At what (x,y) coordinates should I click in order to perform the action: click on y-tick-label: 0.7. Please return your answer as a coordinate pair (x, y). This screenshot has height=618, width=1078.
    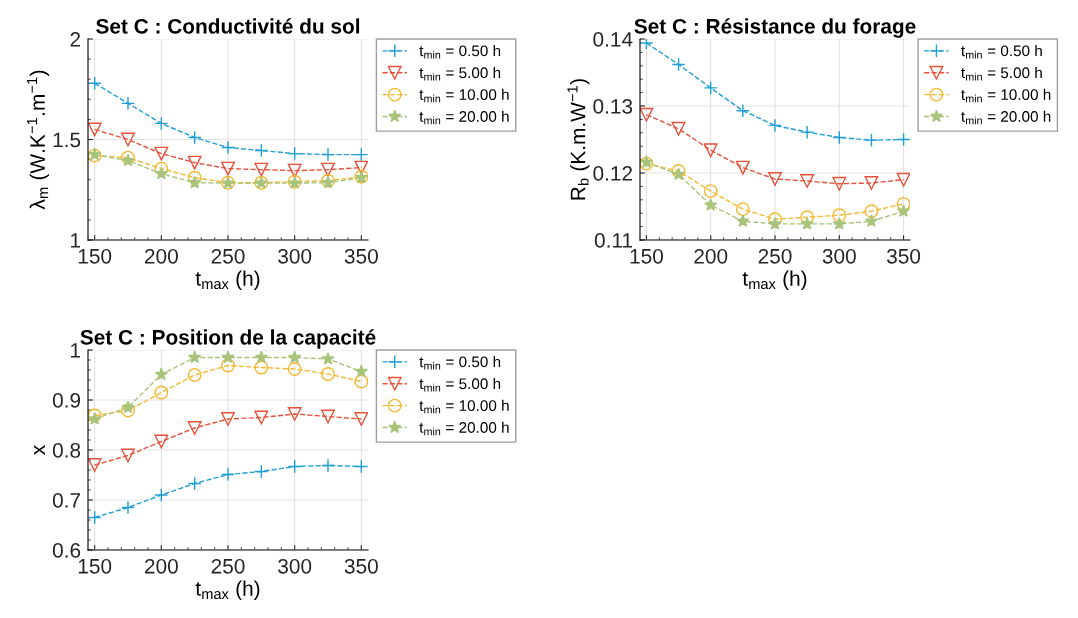
    Looking at the image, I should click on (66, 500).